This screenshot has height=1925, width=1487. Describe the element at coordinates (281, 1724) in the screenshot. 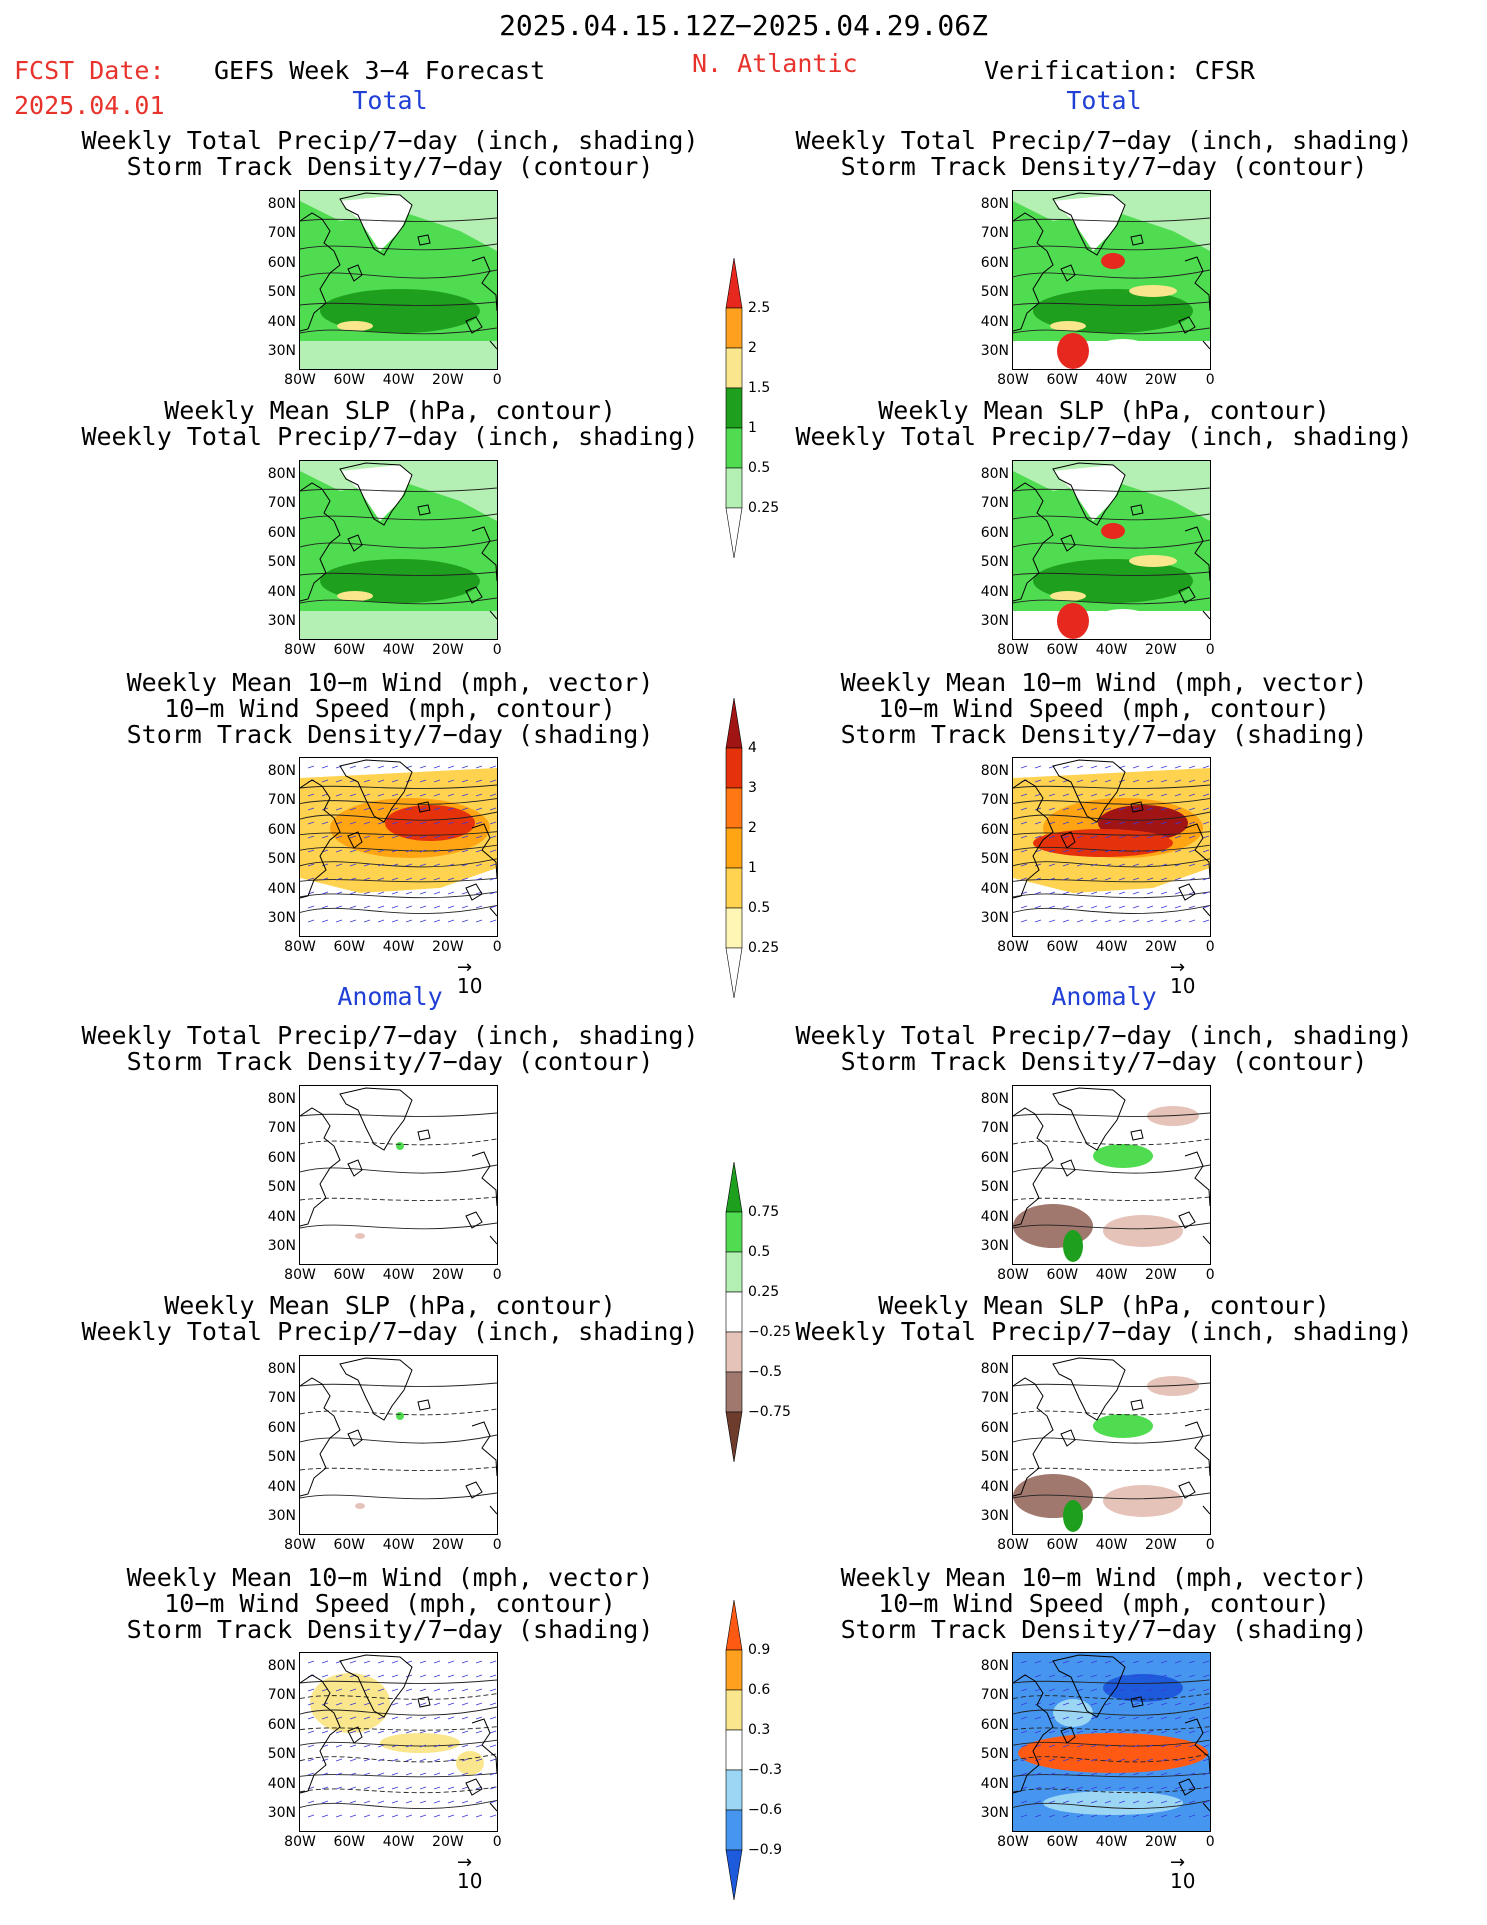

I see `forecast-anomaly-wind-lat-tick: 60N` at that location.